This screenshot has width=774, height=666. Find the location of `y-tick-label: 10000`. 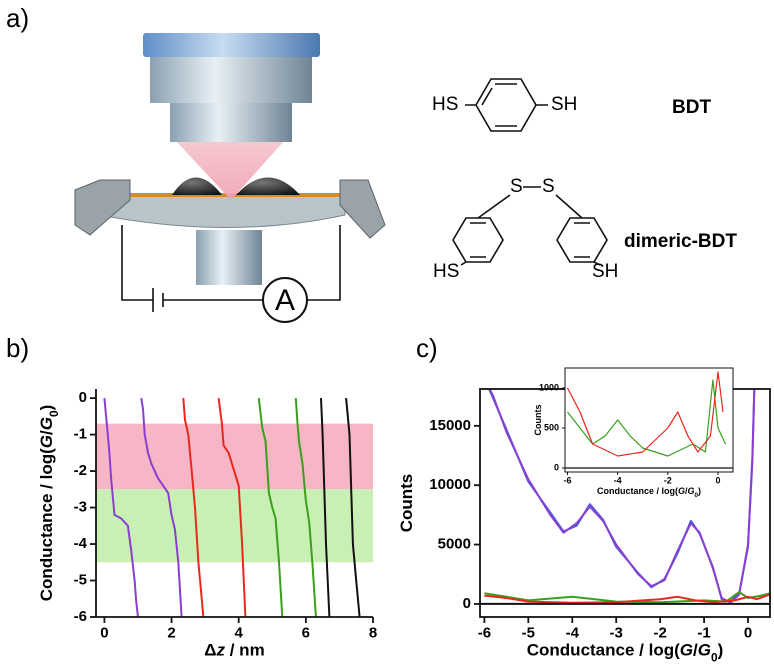

y-tick-label: 10000 is located at coordinates (450, 484).